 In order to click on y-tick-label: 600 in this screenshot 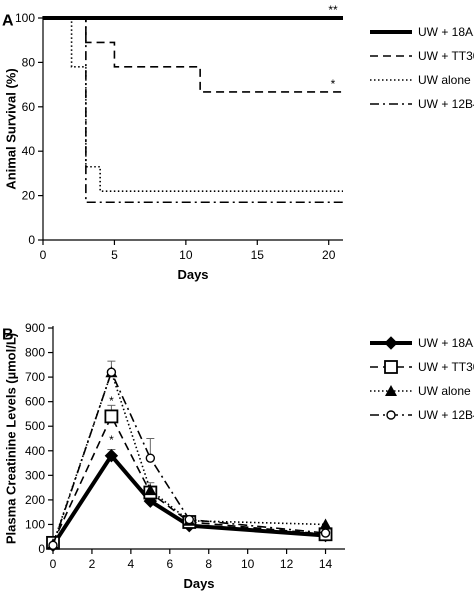, I will do `click(35, 402)`.